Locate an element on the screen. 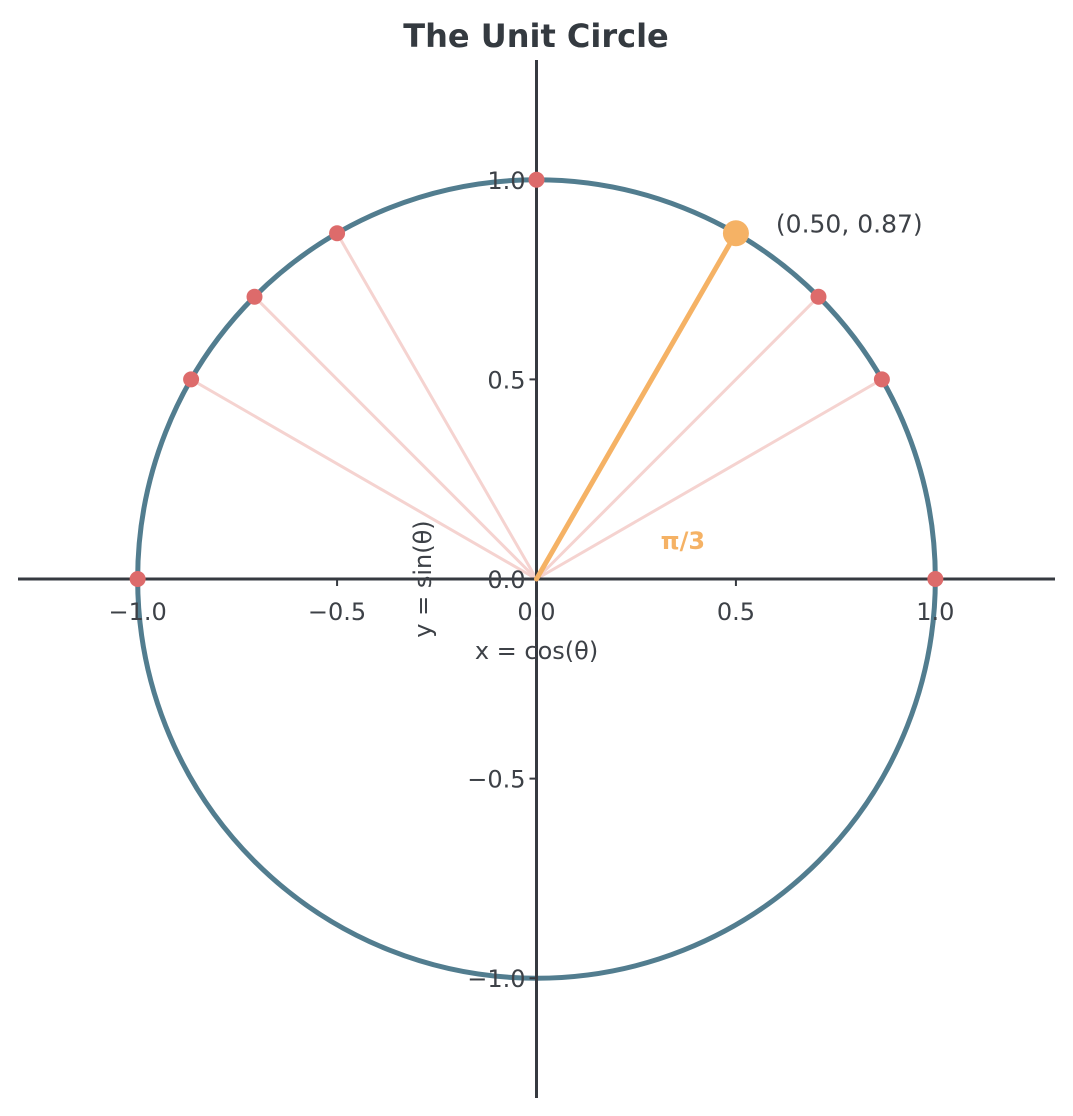 The height and width of the screenshot is (1116, 1073). highlight-layer is located at coordinates (641, 401).